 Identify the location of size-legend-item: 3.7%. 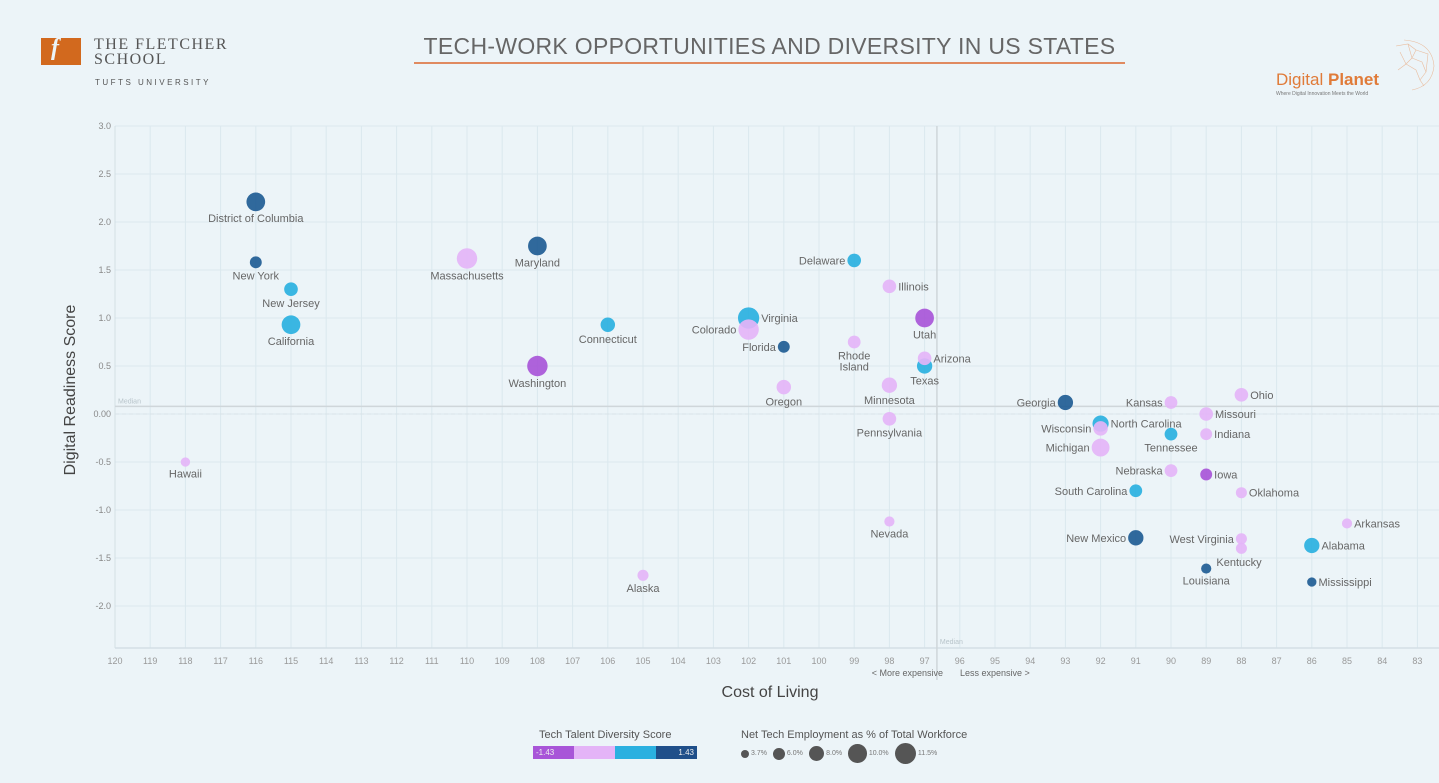
(754, 753).